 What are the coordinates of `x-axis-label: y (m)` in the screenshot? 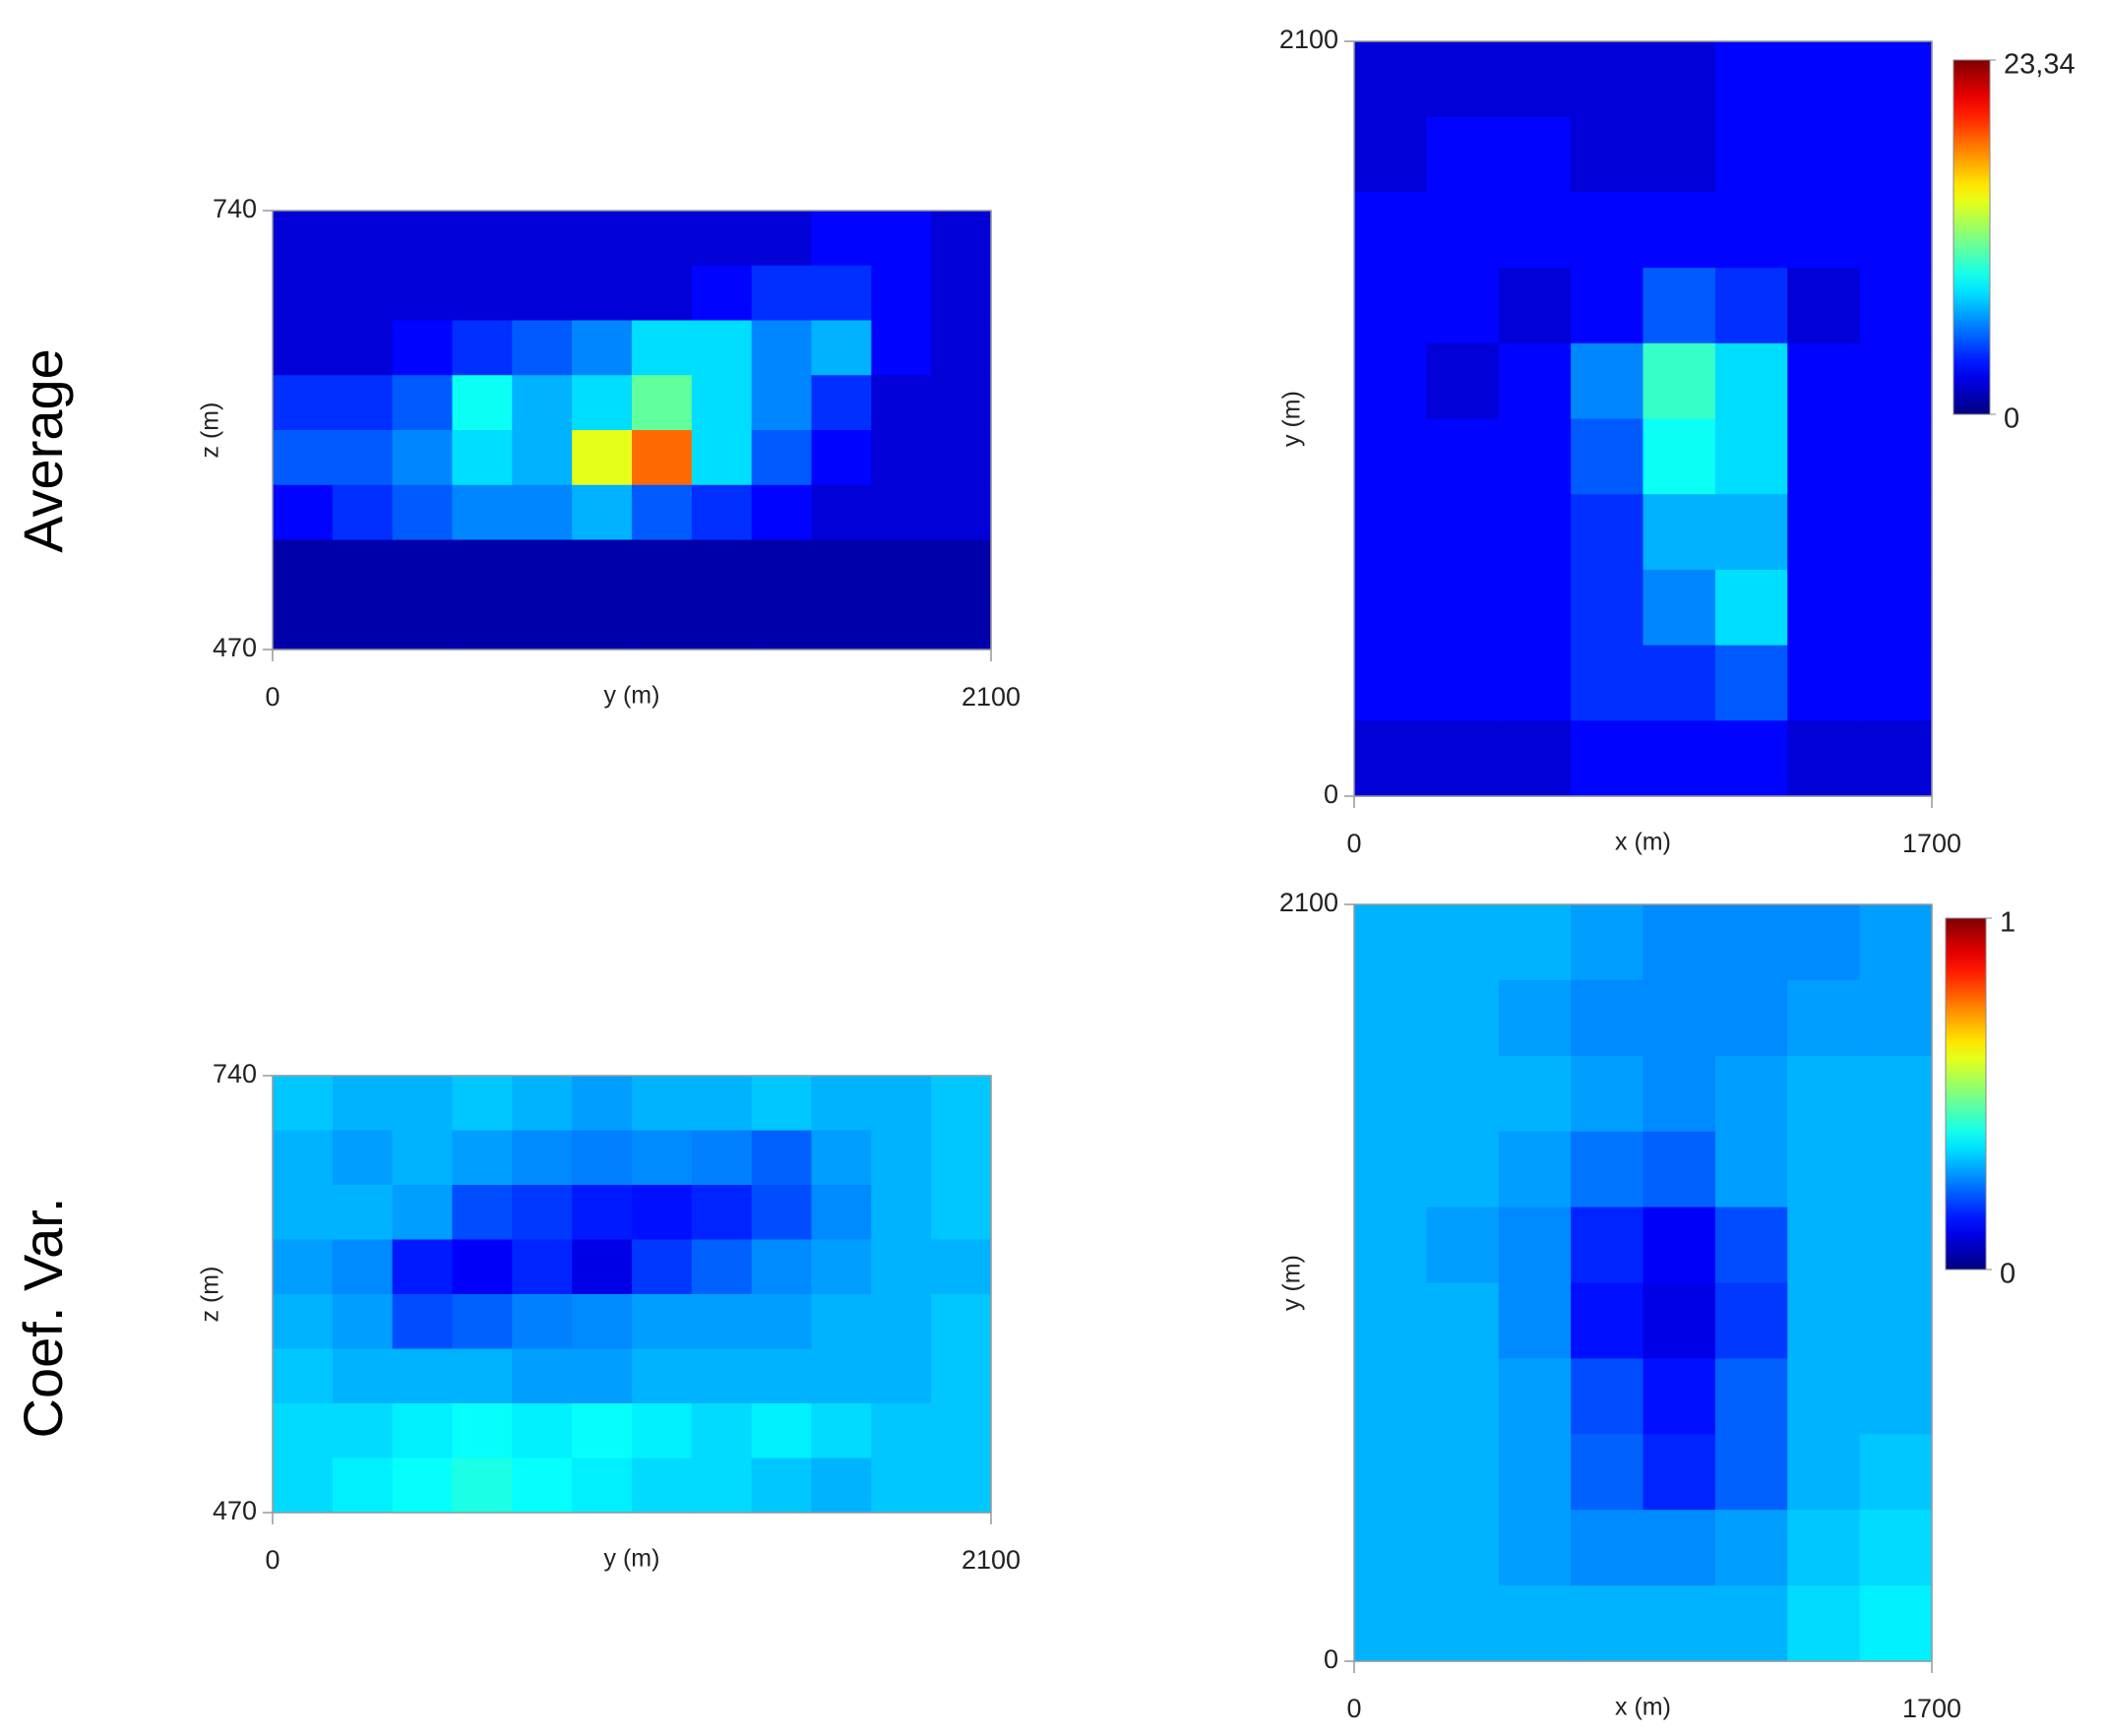 It's located at (632, 696).